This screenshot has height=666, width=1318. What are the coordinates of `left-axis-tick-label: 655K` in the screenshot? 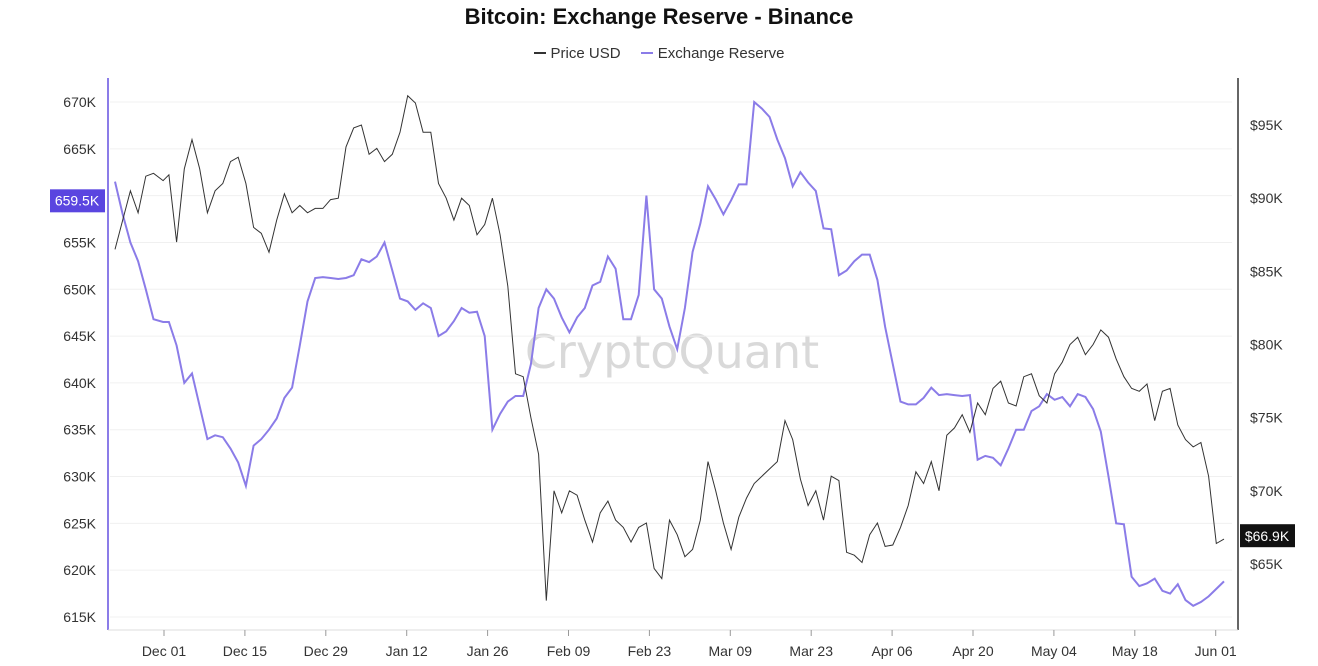 It's located at (79, 242).